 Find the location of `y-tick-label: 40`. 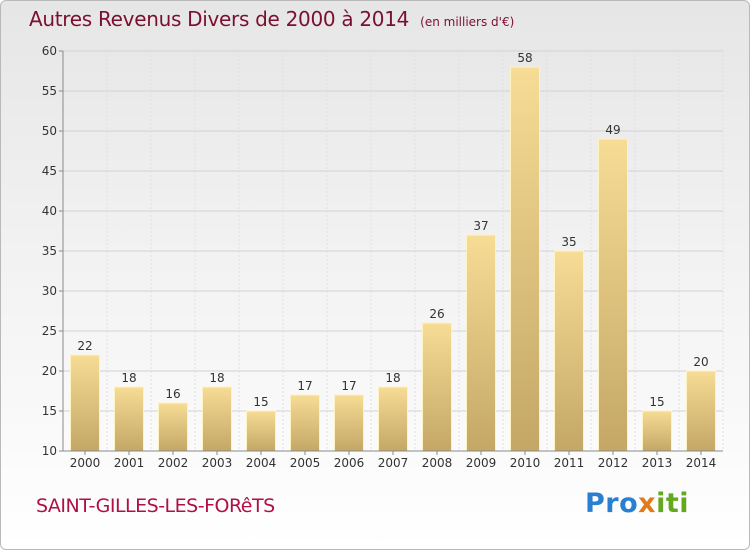

y-tick-label: 40 is located at coordinates (49, 211).